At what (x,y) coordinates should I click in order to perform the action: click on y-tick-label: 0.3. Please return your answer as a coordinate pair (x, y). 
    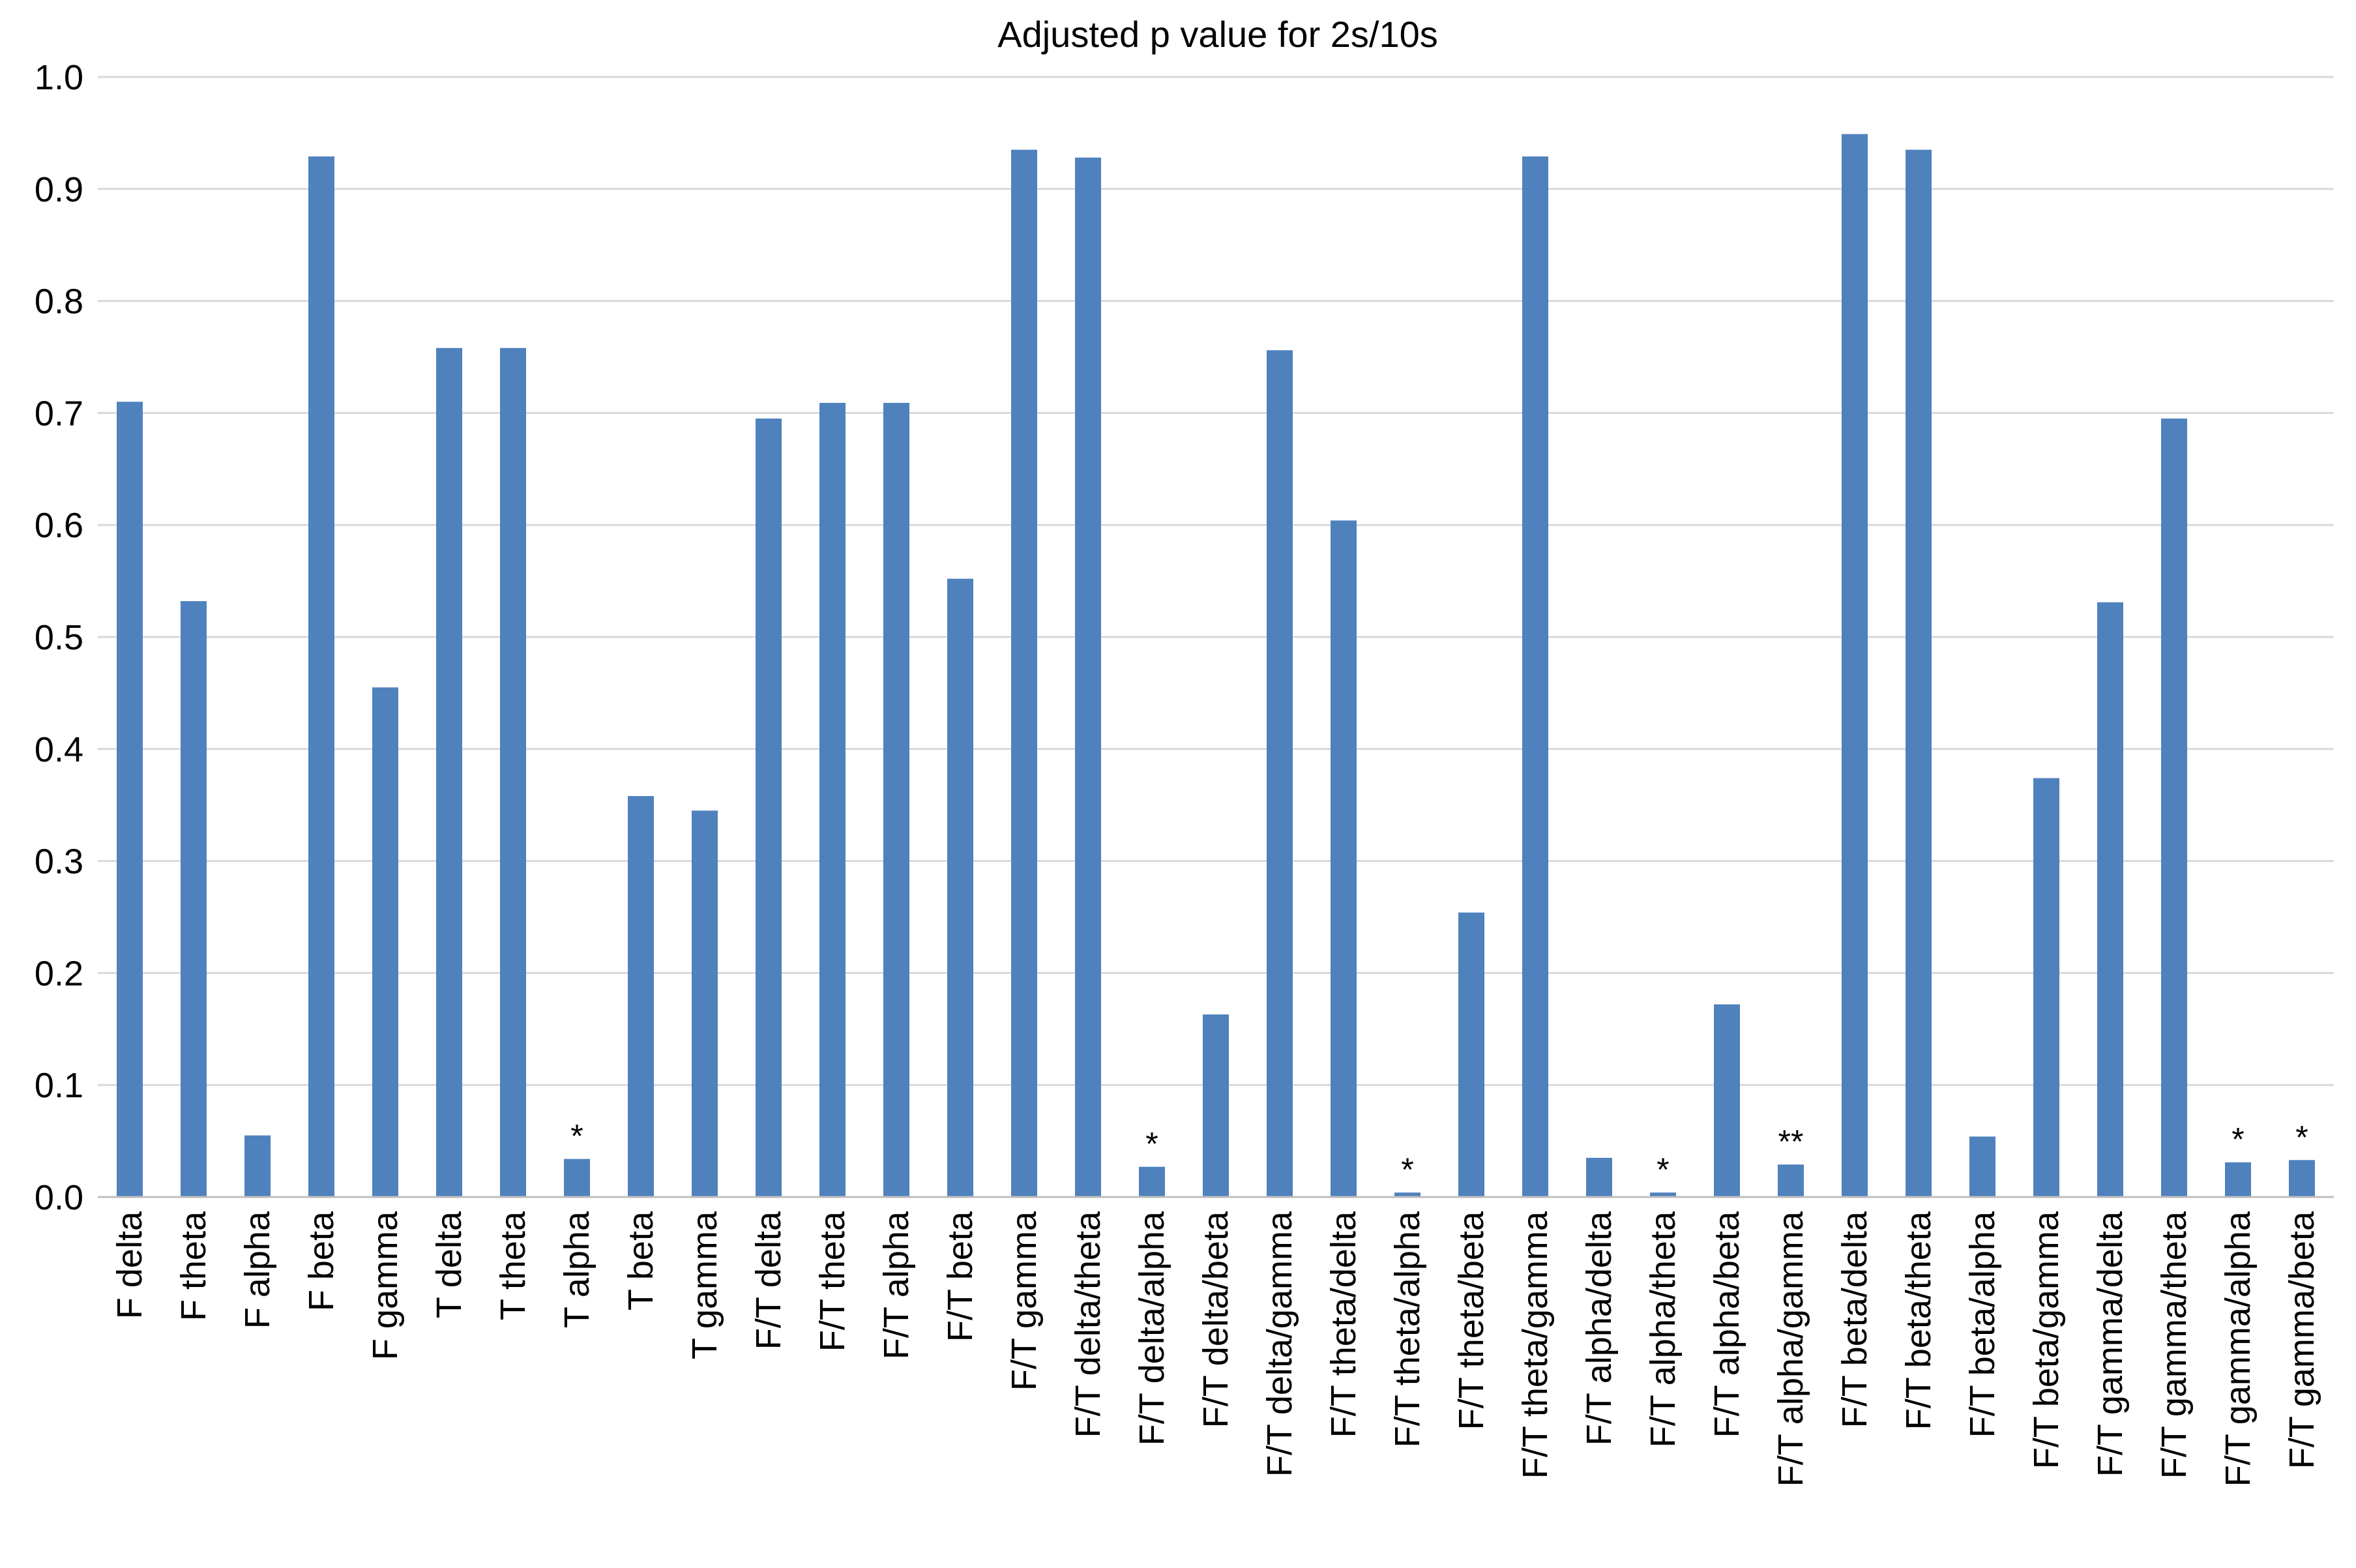
    Looking at the image, I should click on (59, 862).